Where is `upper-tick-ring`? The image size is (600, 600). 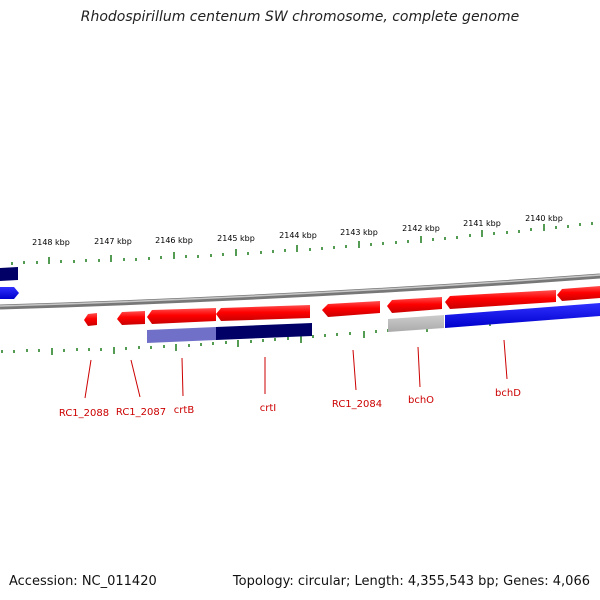 upper-tick-ring is located at coordinates (302, 243).